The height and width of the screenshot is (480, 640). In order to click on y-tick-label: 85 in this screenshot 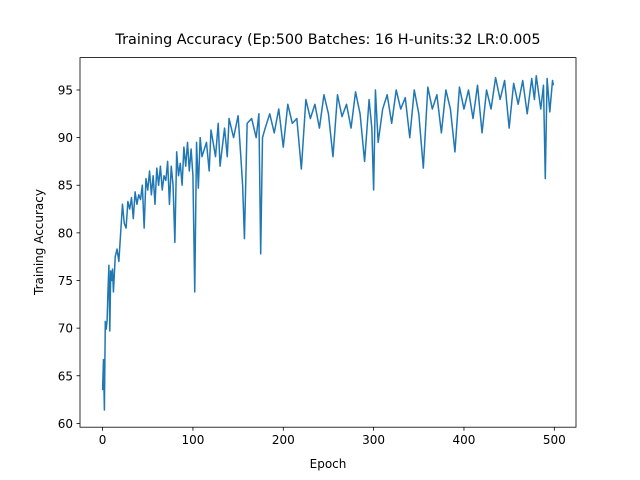, I will do `click(65, 186)`.